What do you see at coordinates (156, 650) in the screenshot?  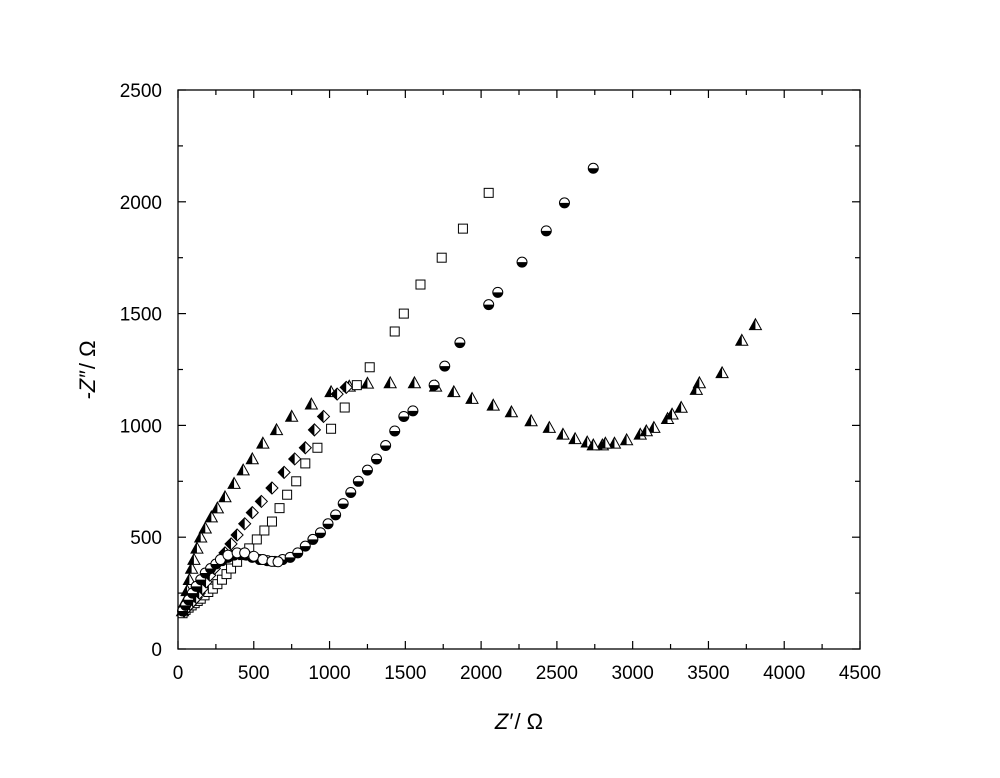 I see `y-tick-label: 0` at bounding box center [156, 650].